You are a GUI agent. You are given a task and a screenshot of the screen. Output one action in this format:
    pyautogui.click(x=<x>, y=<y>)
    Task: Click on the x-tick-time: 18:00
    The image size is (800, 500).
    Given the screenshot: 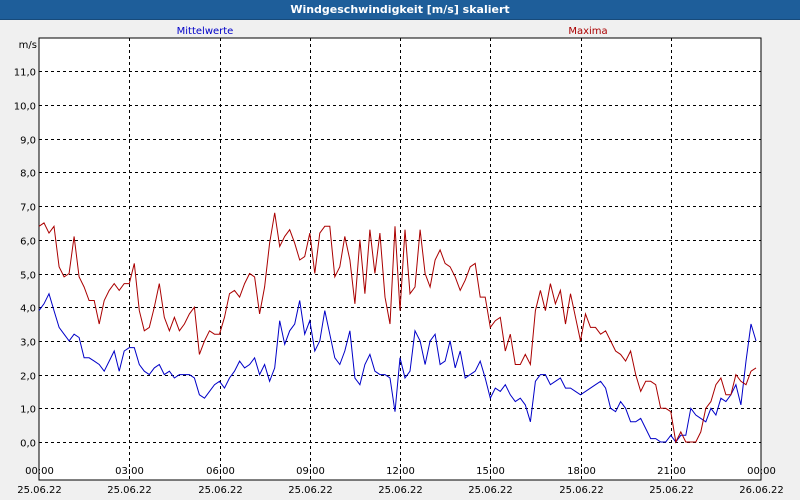 What is the action you would take?
    pyautogui.click(x=581, y=471)
    